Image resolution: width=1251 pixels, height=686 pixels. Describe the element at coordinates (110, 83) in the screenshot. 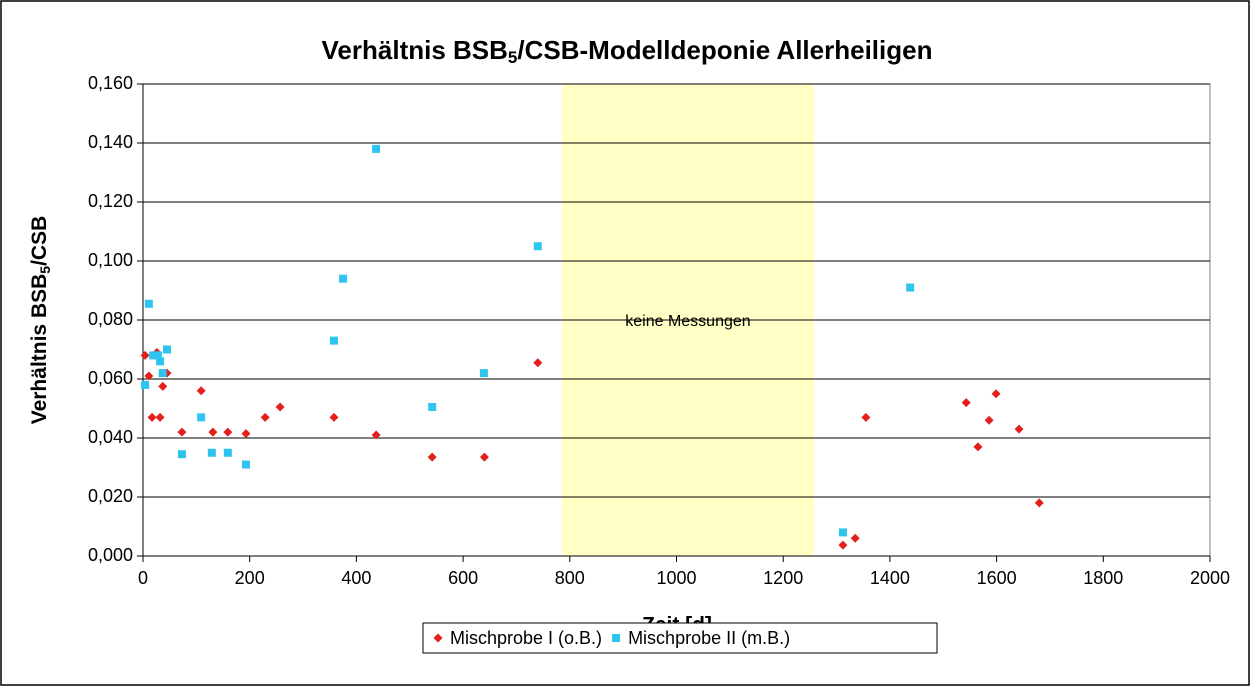

I see `y-tick-label: 0,160` at that location.